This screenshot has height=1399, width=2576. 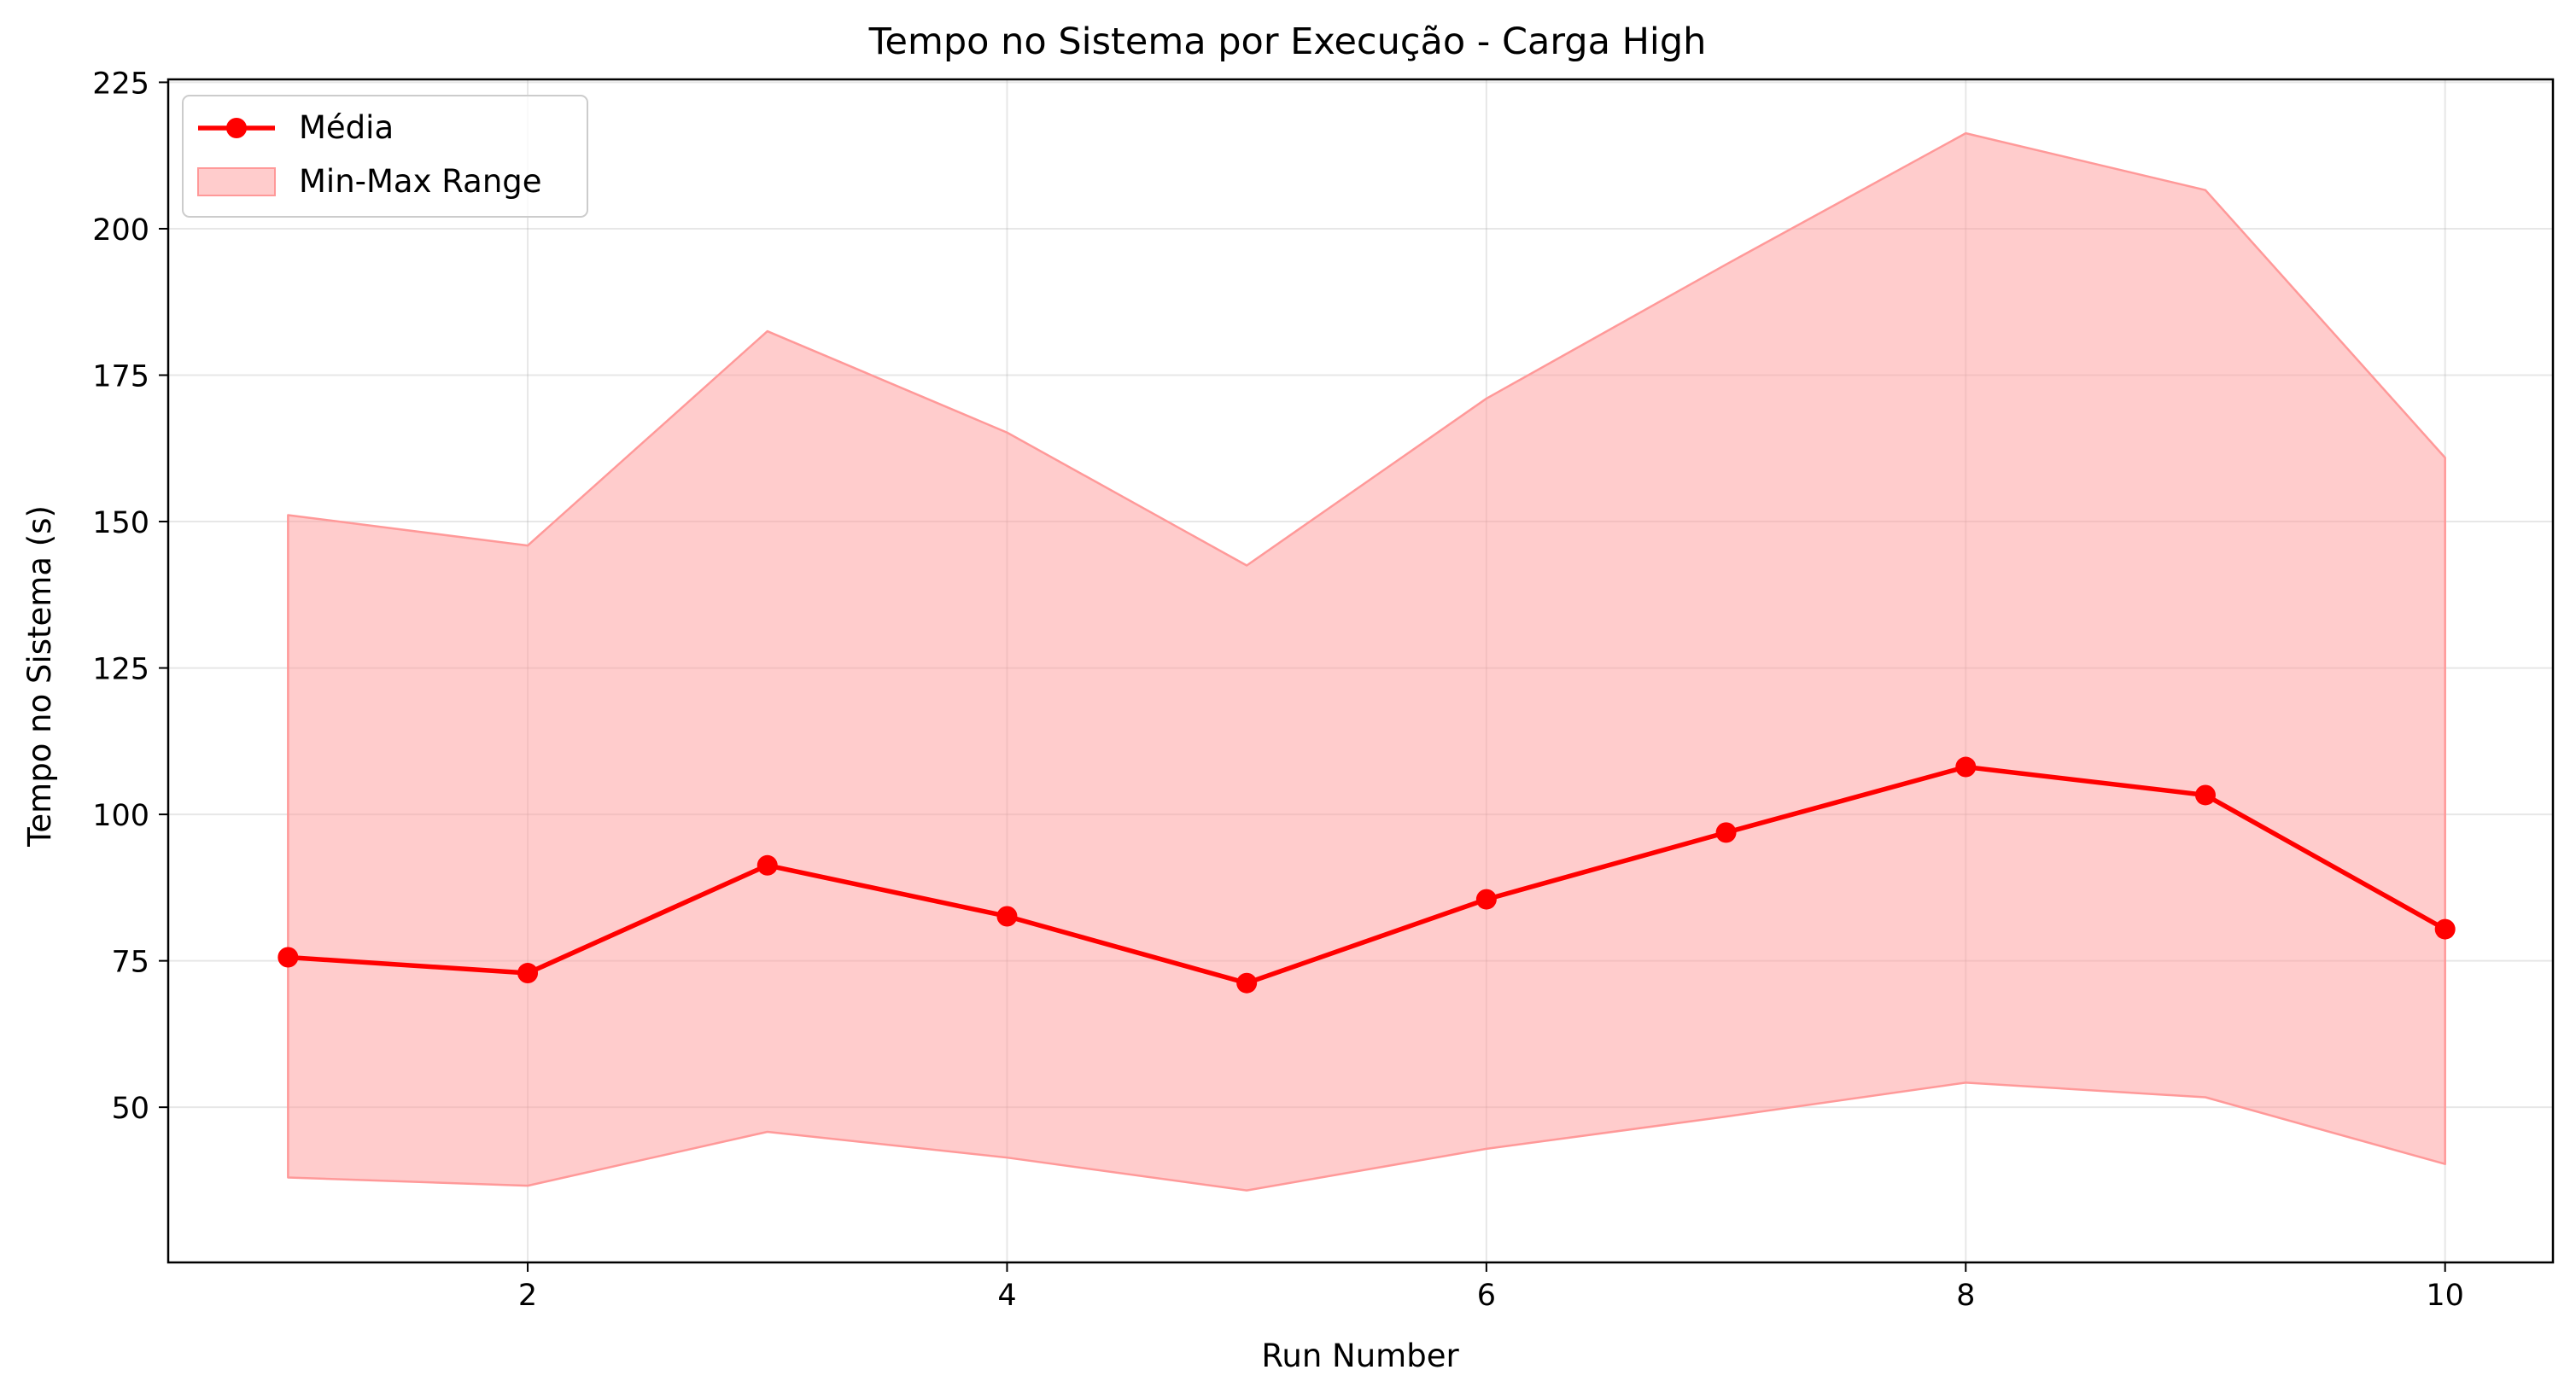 I want to click on legend-range-swatch, so click(x=236, y=181).